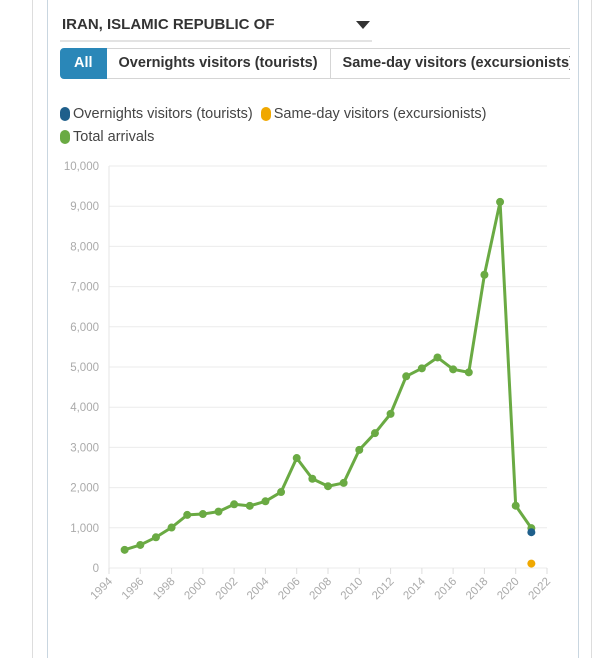  Describe the element at coordinates (84, 489) in the screenshot. I see `y-tick-label: 2,000` at that location.